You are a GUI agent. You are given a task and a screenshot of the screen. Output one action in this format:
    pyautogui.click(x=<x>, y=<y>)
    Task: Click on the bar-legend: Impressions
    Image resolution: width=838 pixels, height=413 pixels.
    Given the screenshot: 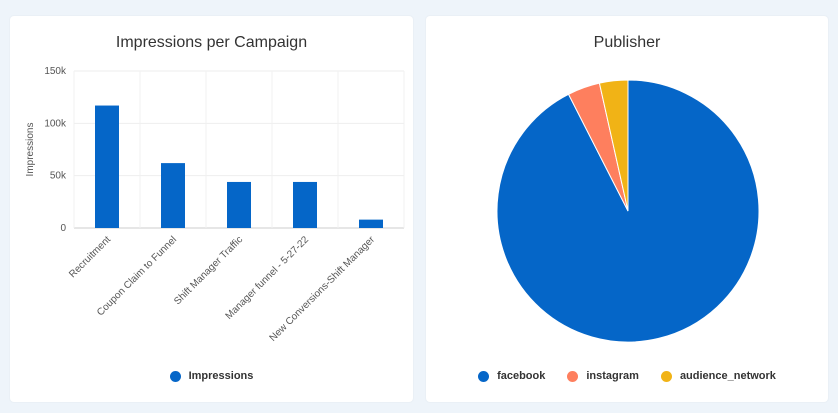 What is the action you would take?
    pyautogui.click(x=211, y=376)
    